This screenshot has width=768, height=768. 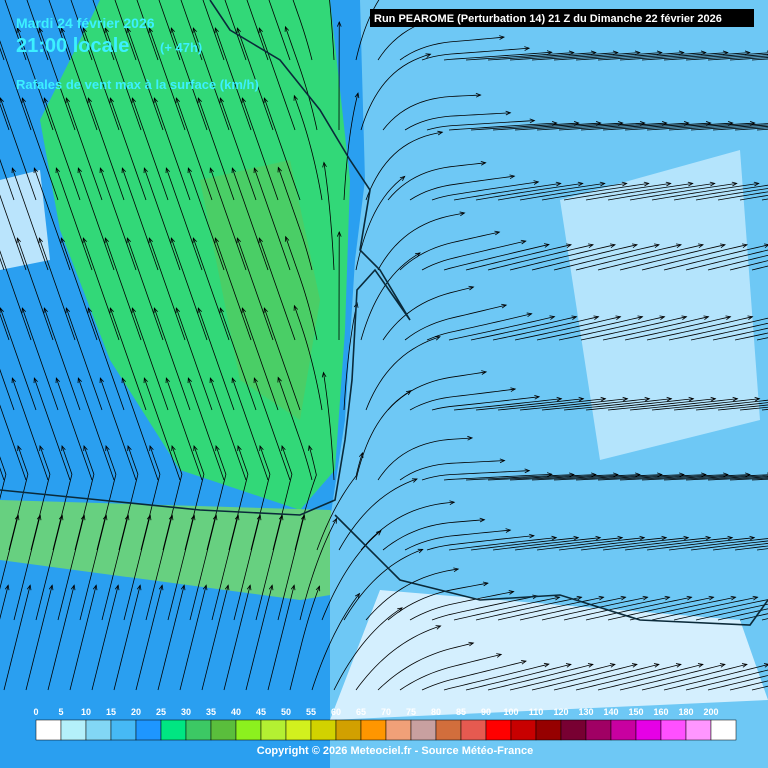 What do you see at coordinates (86, 712) in the screenshot?
I see `legend-label: 10` at bounding box center [86, 712].